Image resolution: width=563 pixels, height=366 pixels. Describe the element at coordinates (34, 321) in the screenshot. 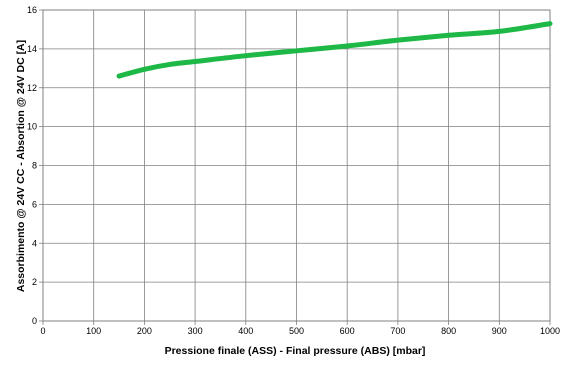

I see `y-tick-label: 0` at that location.